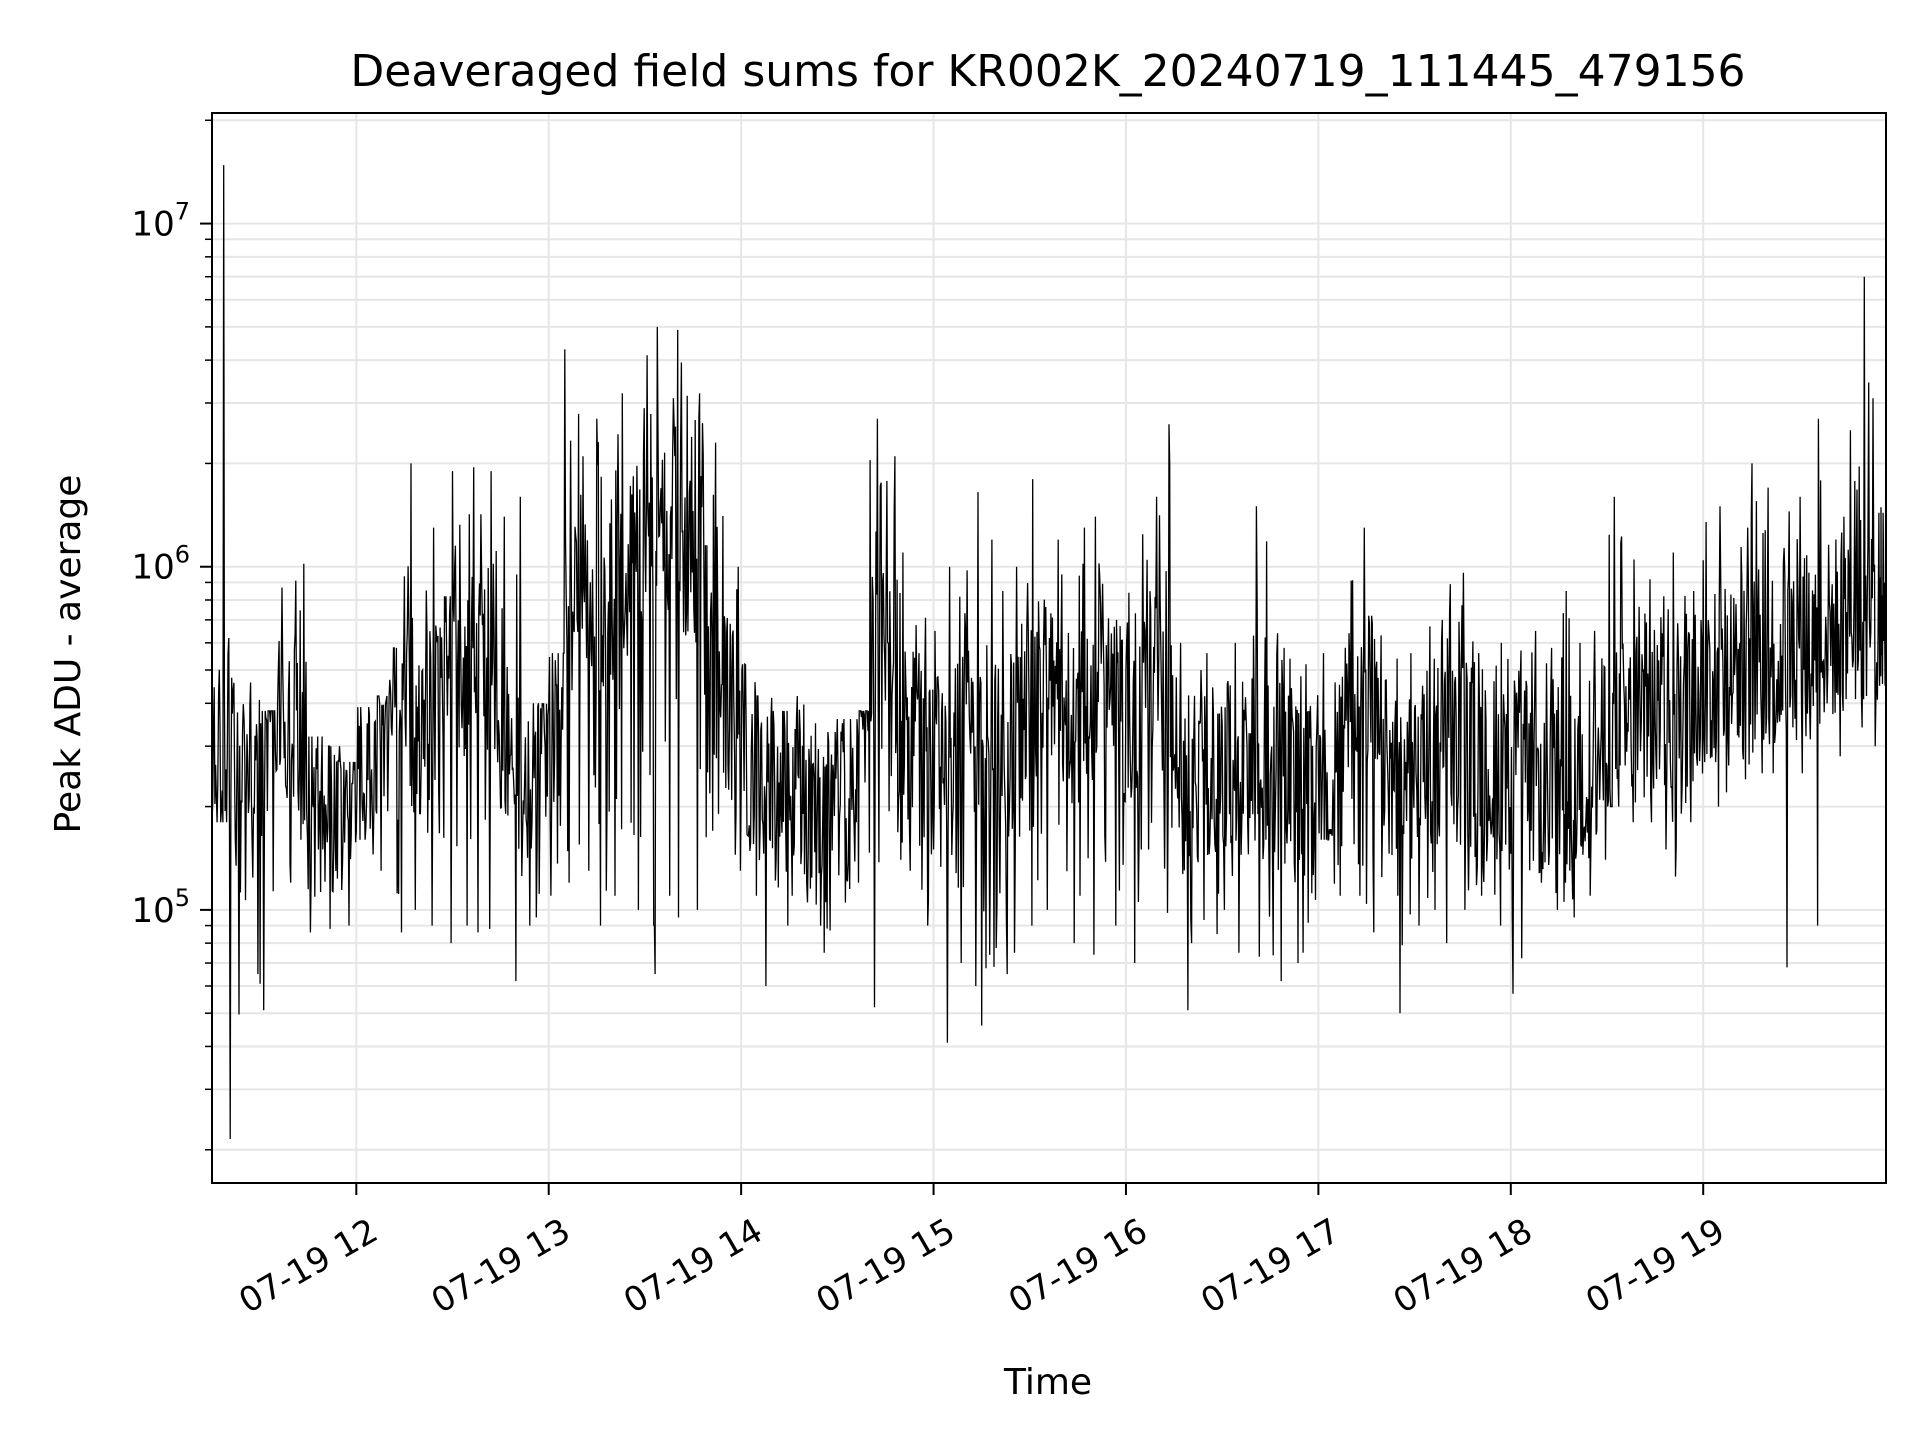  What do you see at coordinates (1047, 1382) in the screenshot?
I see `x-axis-label: Time` at bounding box center [1047, 1382].